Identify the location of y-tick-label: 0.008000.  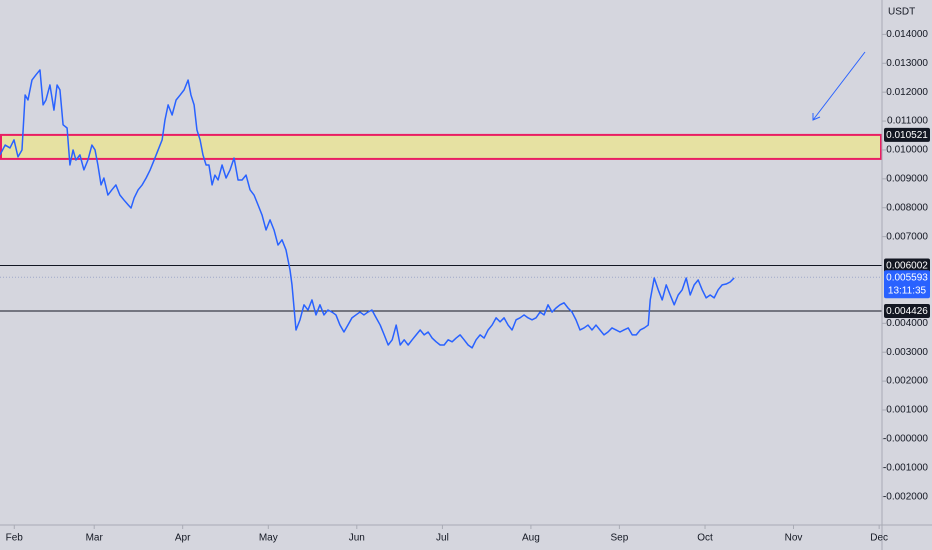
(907, 207).